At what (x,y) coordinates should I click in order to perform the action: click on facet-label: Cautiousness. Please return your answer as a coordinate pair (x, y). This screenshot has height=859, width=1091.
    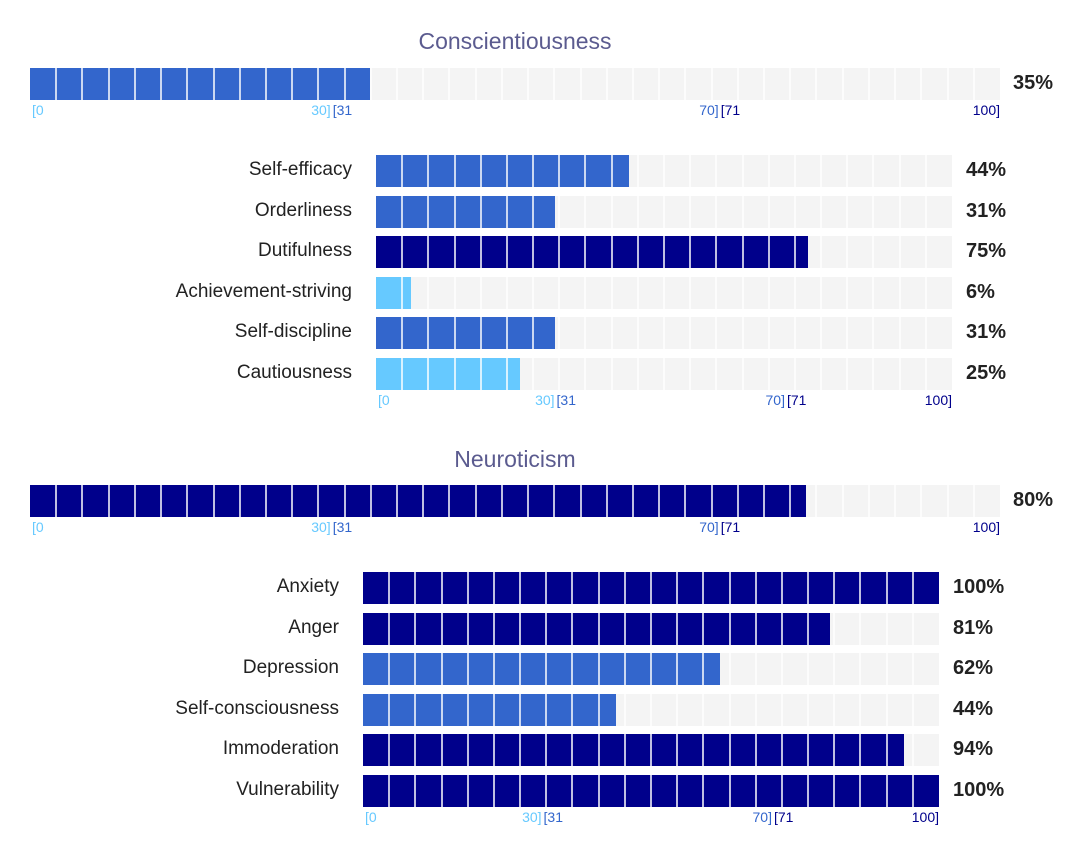
    Looking at the image, I should click on (294, 372).